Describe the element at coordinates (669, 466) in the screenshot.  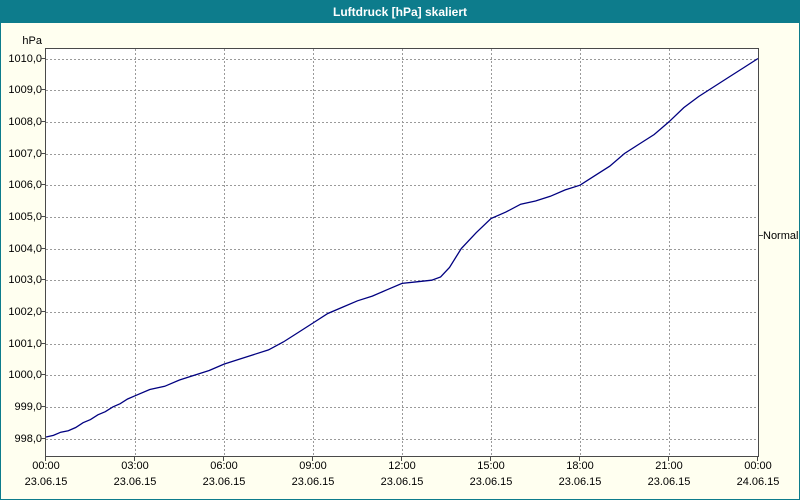
I see `x-axis-time-label: 21:00` at that location.